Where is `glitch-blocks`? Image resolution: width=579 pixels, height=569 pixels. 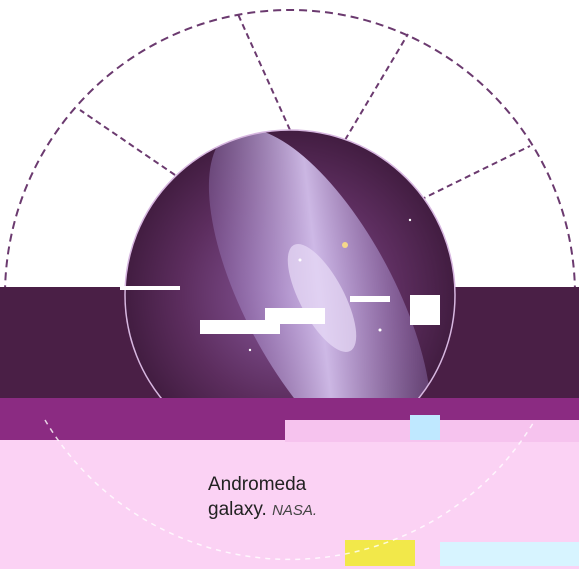 glitch-blocks is located at coordinates (280, 310).